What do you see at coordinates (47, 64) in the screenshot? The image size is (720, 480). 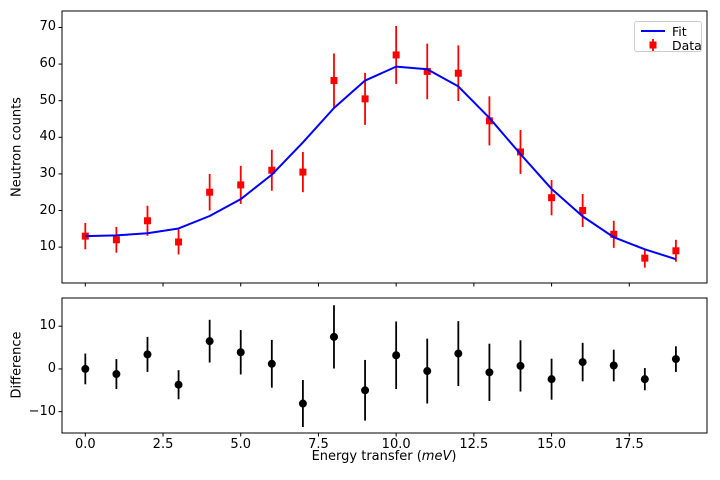 I see `y-tick-label: 60` at bounding box center [47, 64].